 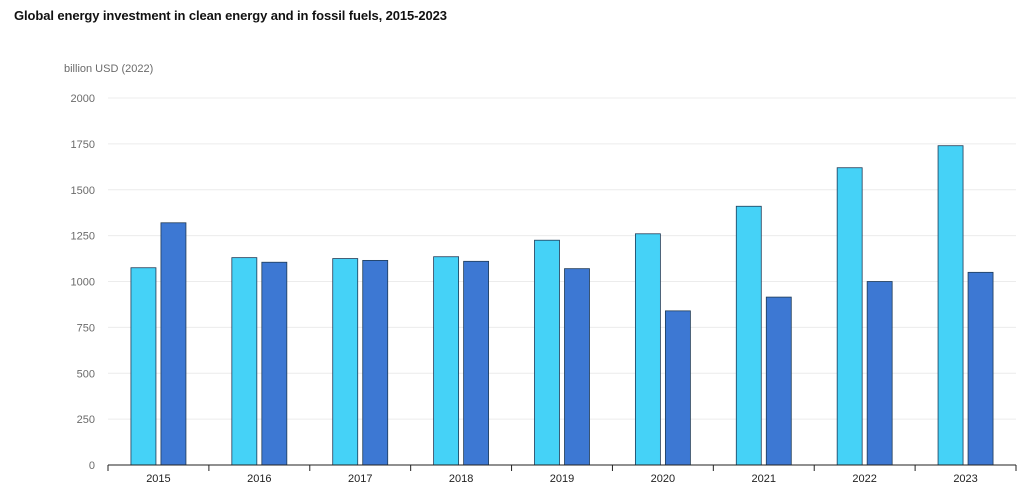 I want to click on x-tick-label: 2019, so click(x=562, y=479).